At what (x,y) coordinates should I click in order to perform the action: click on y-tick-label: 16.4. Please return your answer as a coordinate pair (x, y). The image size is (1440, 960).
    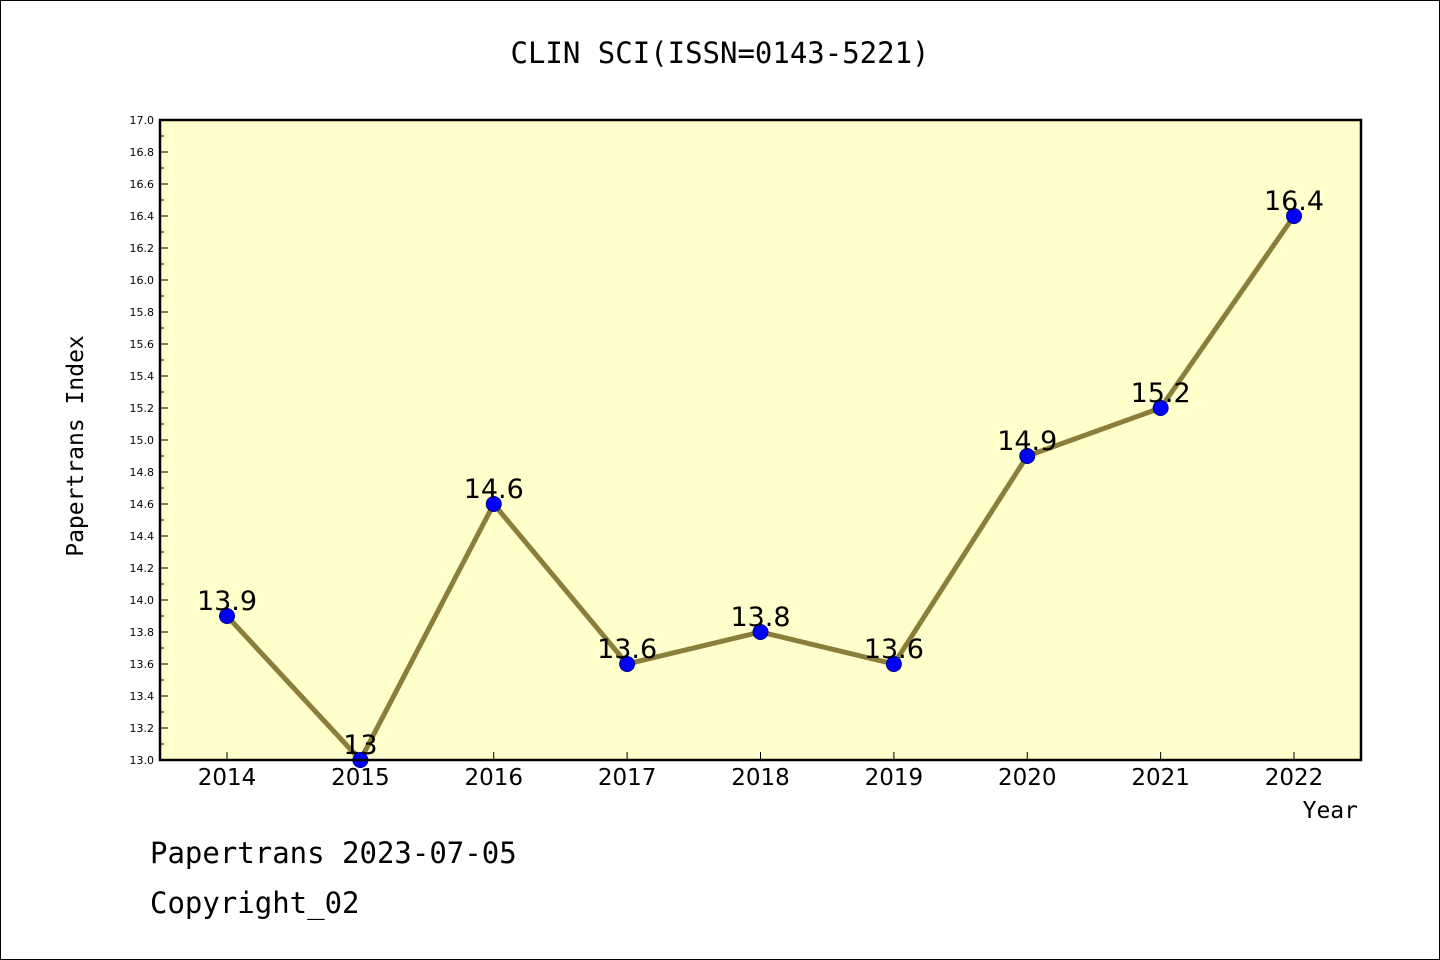
    Looking at the image, I should click on (142, 216).